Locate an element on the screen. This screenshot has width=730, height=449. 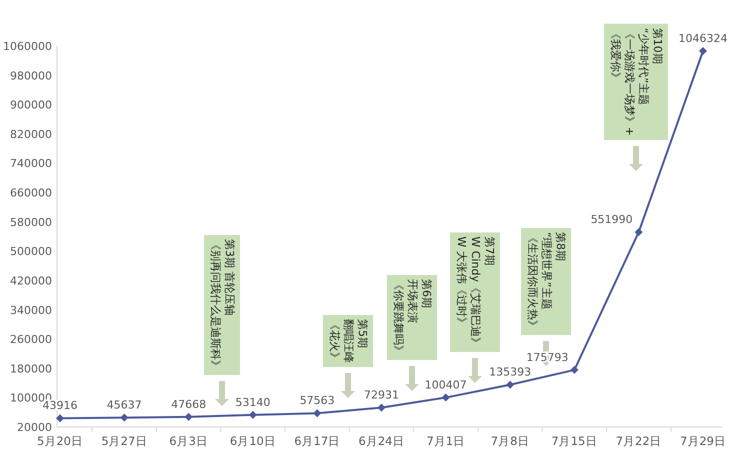
x-tick-label: 7月8日 is located at coordinates (510, 441).